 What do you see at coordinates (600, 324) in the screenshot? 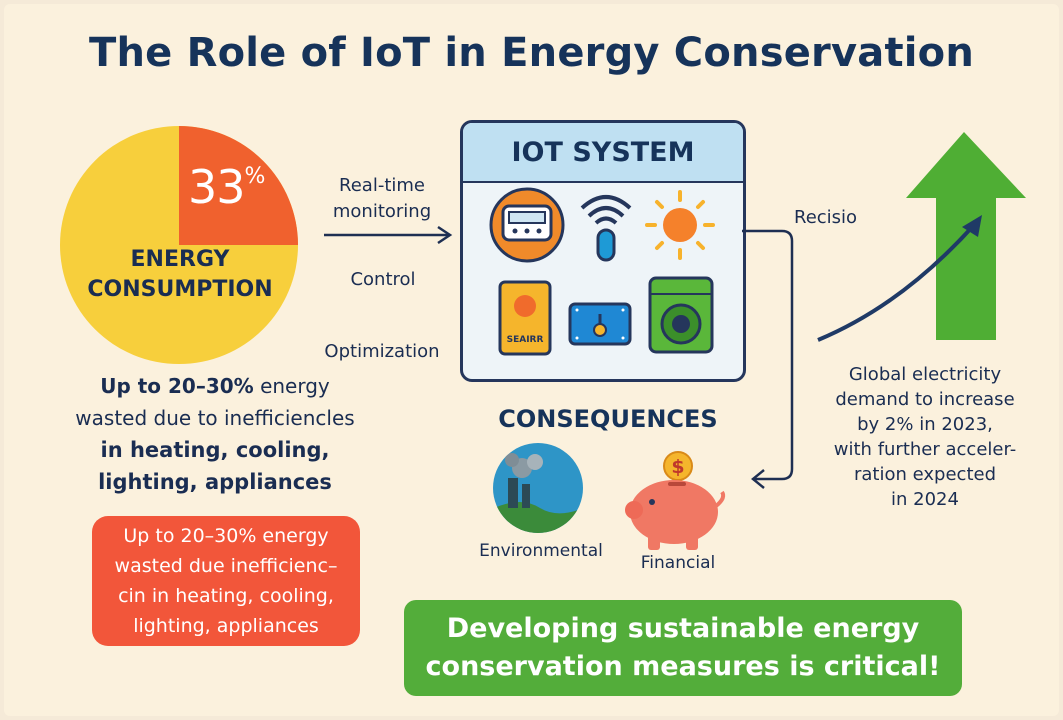
I see `thermostat-icon` at bounding box center [600, 324].